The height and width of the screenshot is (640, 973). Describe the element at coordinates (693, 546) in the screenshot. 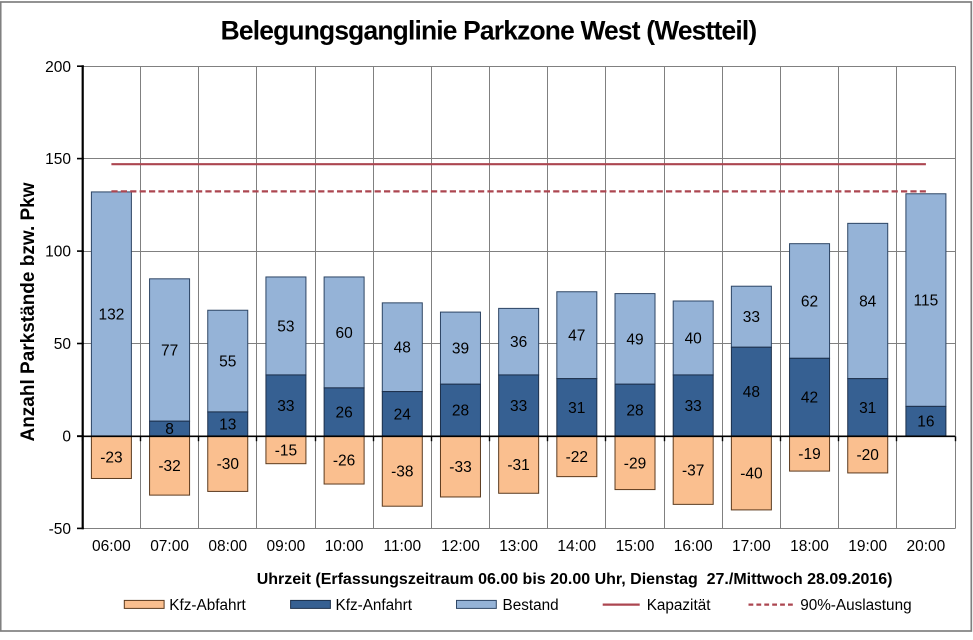

I see `svg-text: 16:00` at that location.